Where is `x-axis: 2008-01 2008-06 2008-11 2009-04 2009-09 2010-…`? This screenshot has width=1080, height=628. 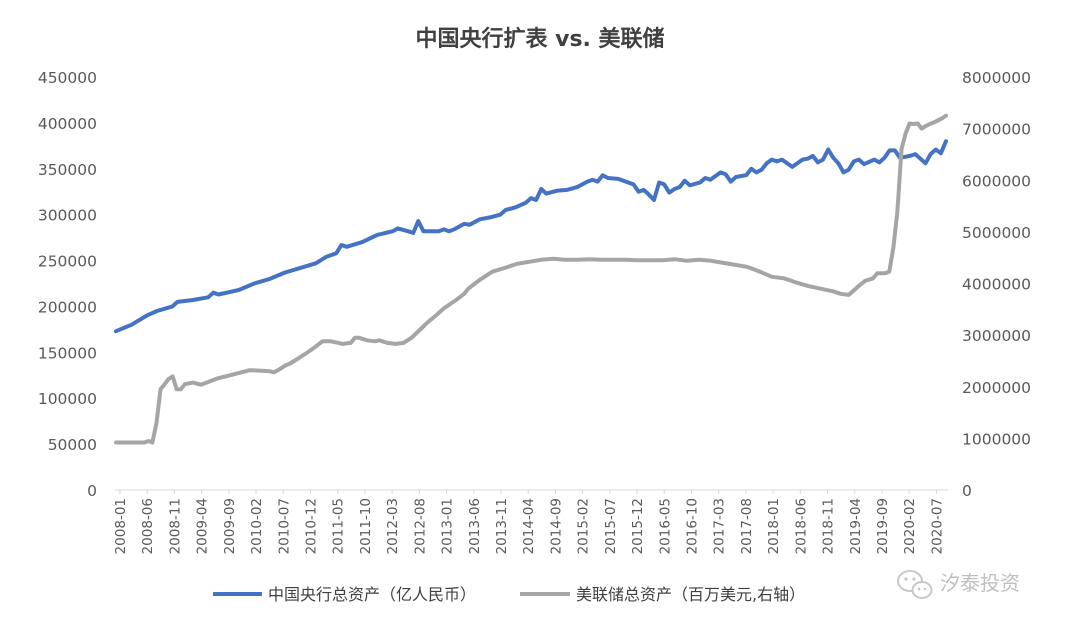 x-axis: 2008-01 2008-06 2008-11 2009-04 2009-09 2010-… is located at coordinates (529, 522).